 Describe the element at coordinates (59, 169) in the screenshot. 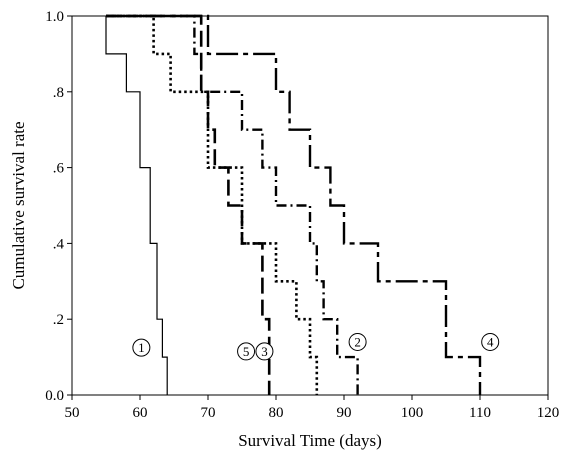

I see `y-tick-label: .6` at that location.